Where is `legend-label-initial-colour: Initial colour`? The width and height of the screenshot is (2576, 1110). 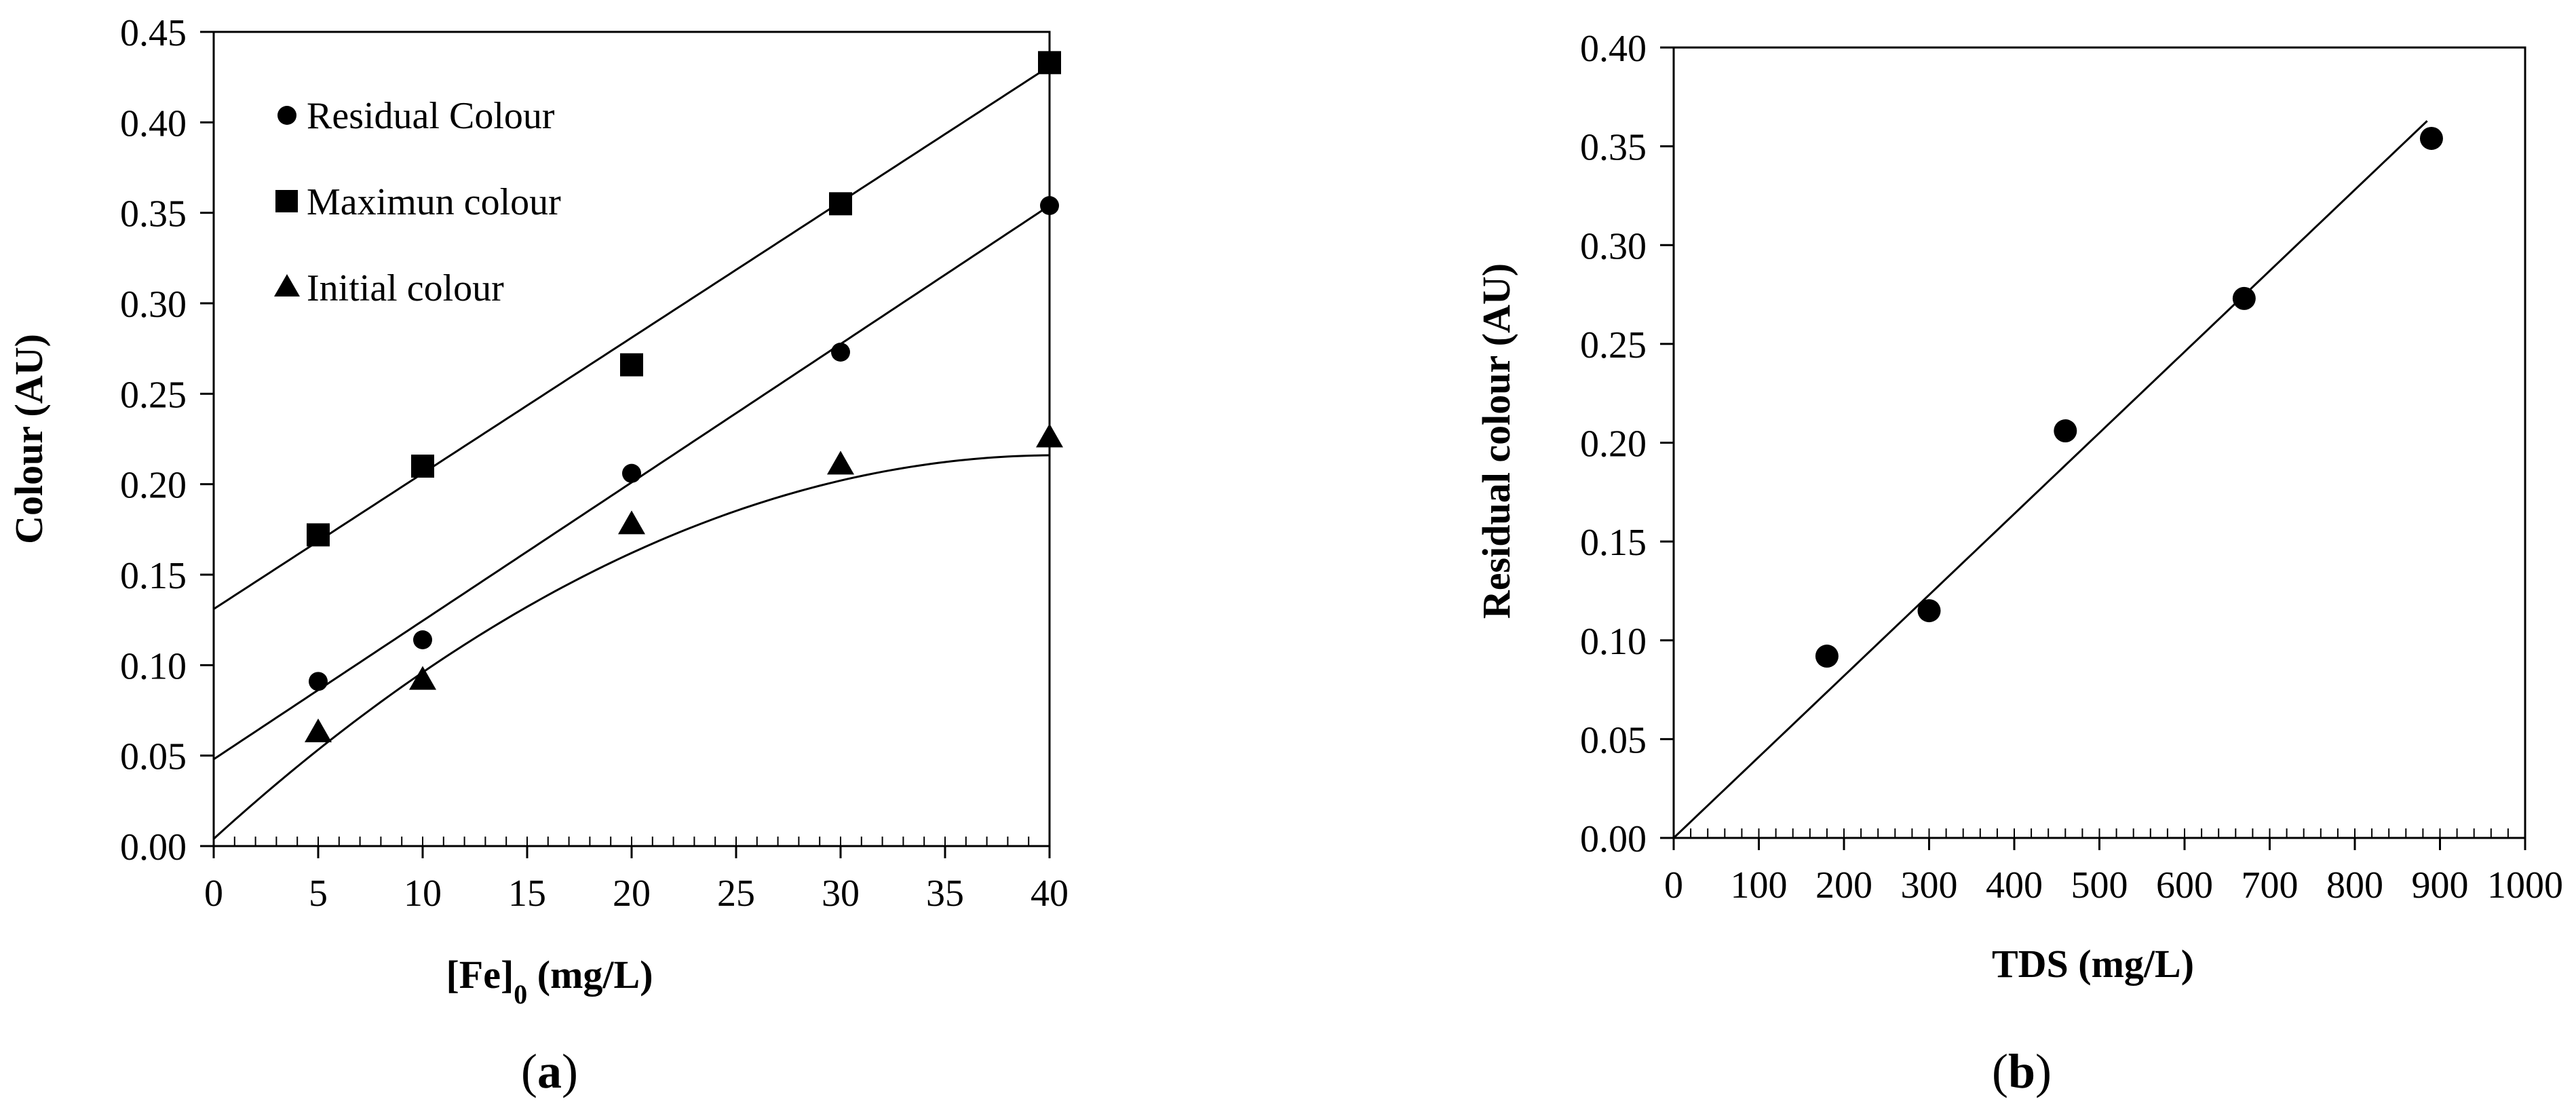
legend-label-initial-colour: Initial colour is located at coordinates (405, 288).